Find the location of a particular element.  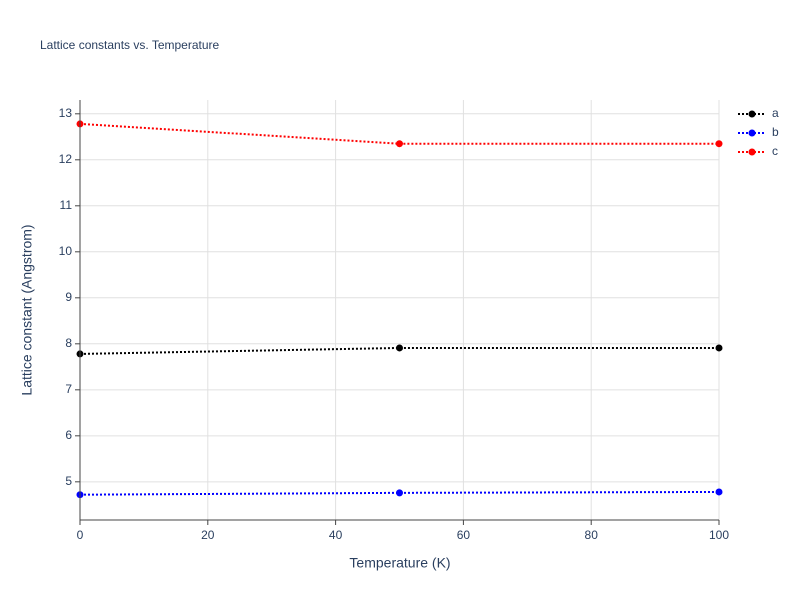

x-tick-label: 80 is located at coordinates (592, 535).